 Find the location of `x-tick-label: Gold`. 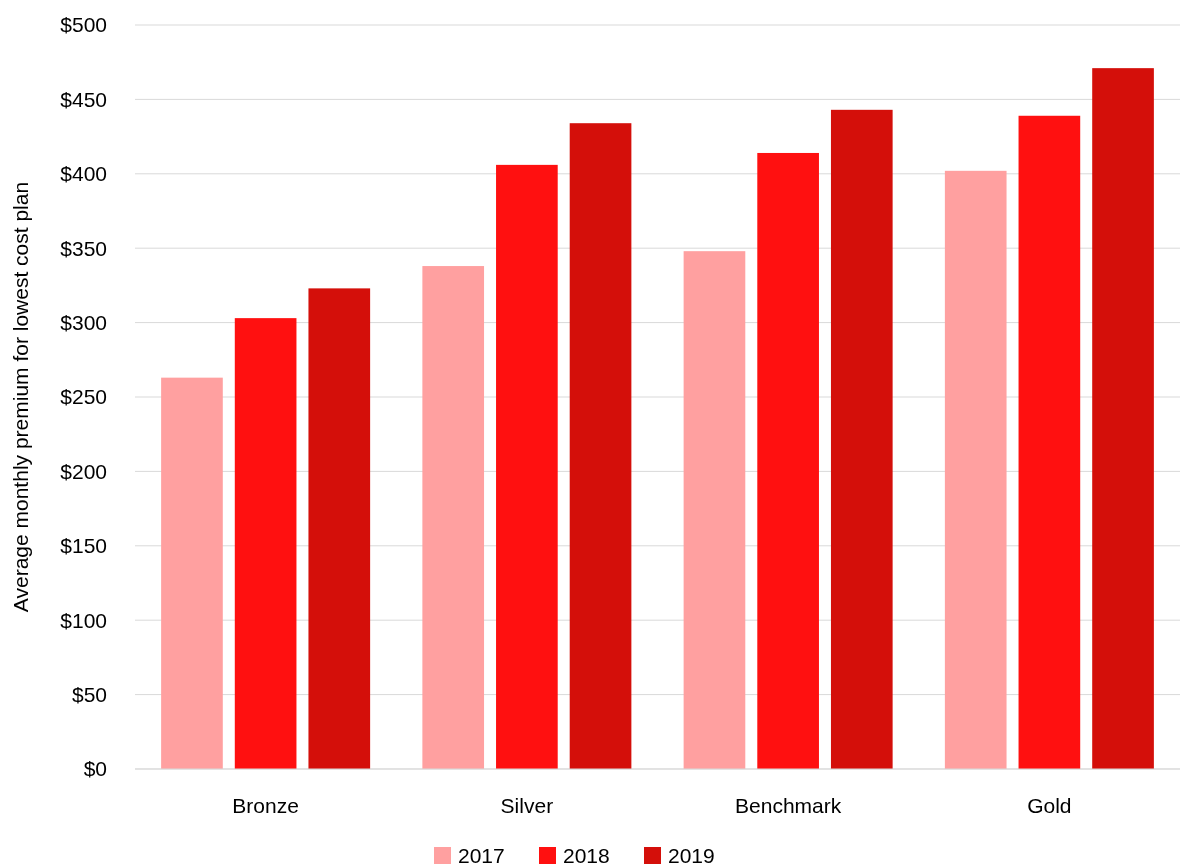

x-tick-label: Gold is located at coordinates (1049, 805).